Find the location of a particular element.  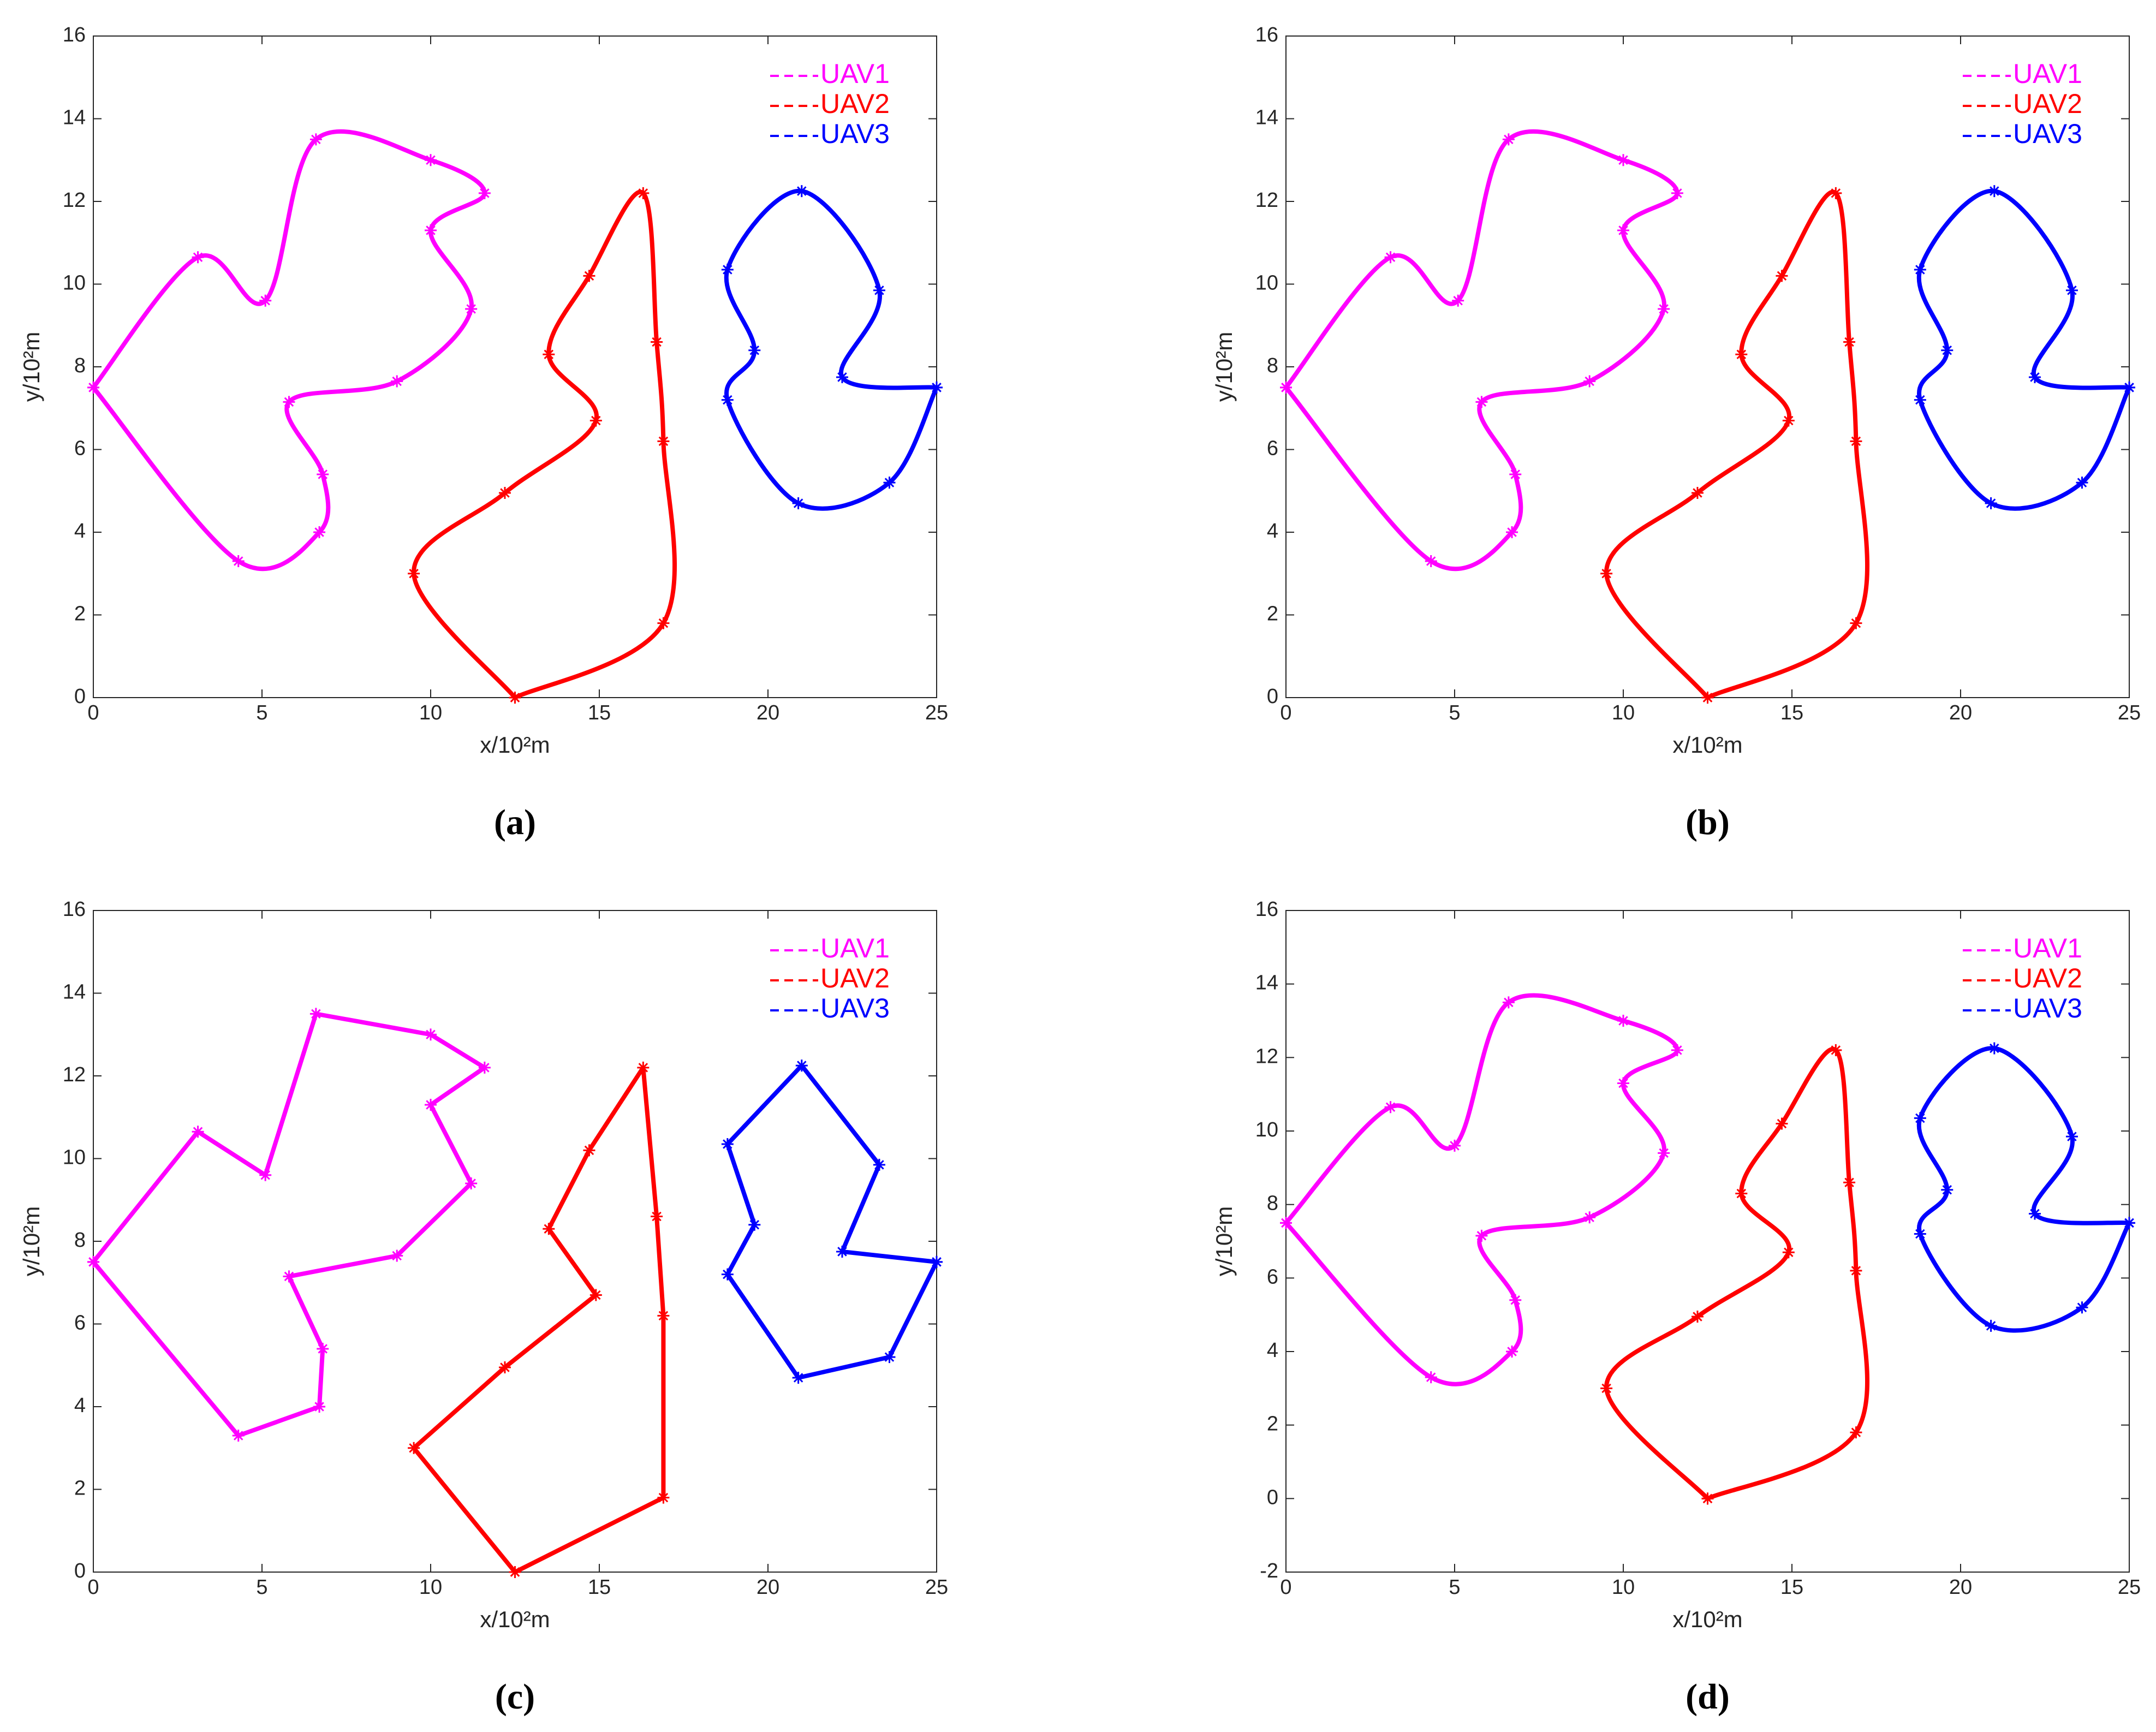

axes-box is located at coordinates (515, 1241).